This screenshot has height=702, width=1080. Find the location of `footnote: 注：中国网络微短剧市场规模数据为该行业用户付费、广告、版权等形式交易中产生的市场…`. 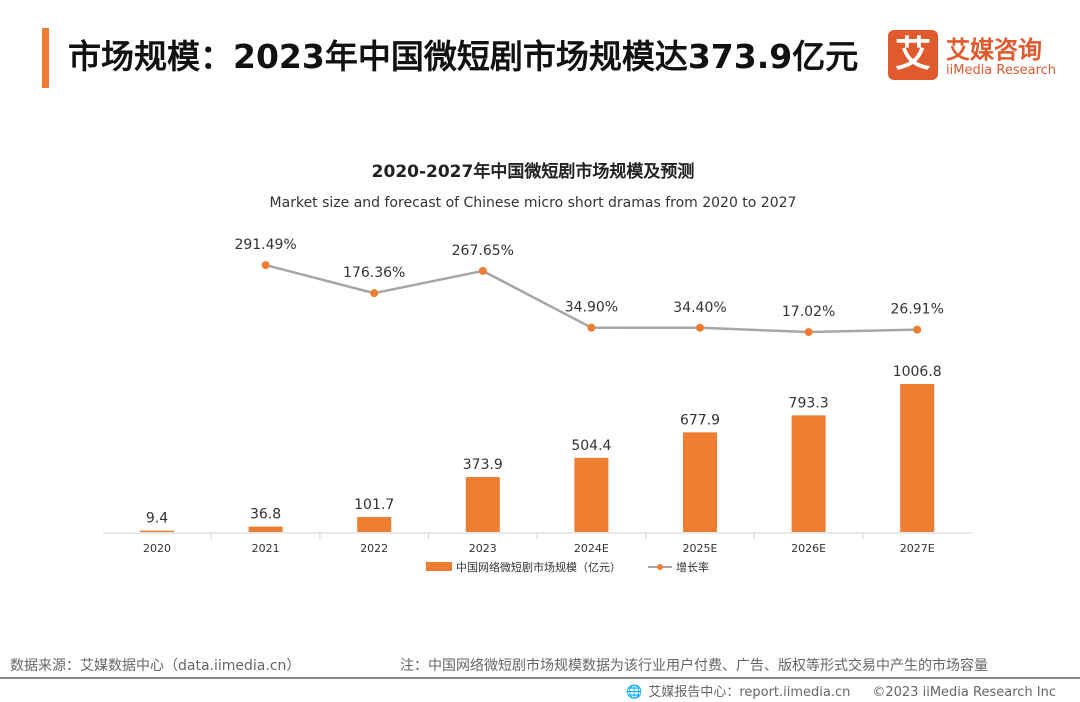

footnote: 注：中国网络微短剧市场规模数据为该行业用户付费、广告、版权等形式交易中产生的市场… is located at coordinates (694, 666).